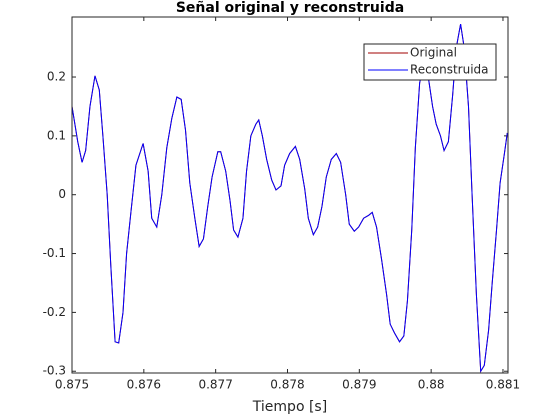  I want to click on x-tick-label: 0.875, so click(72, 385).